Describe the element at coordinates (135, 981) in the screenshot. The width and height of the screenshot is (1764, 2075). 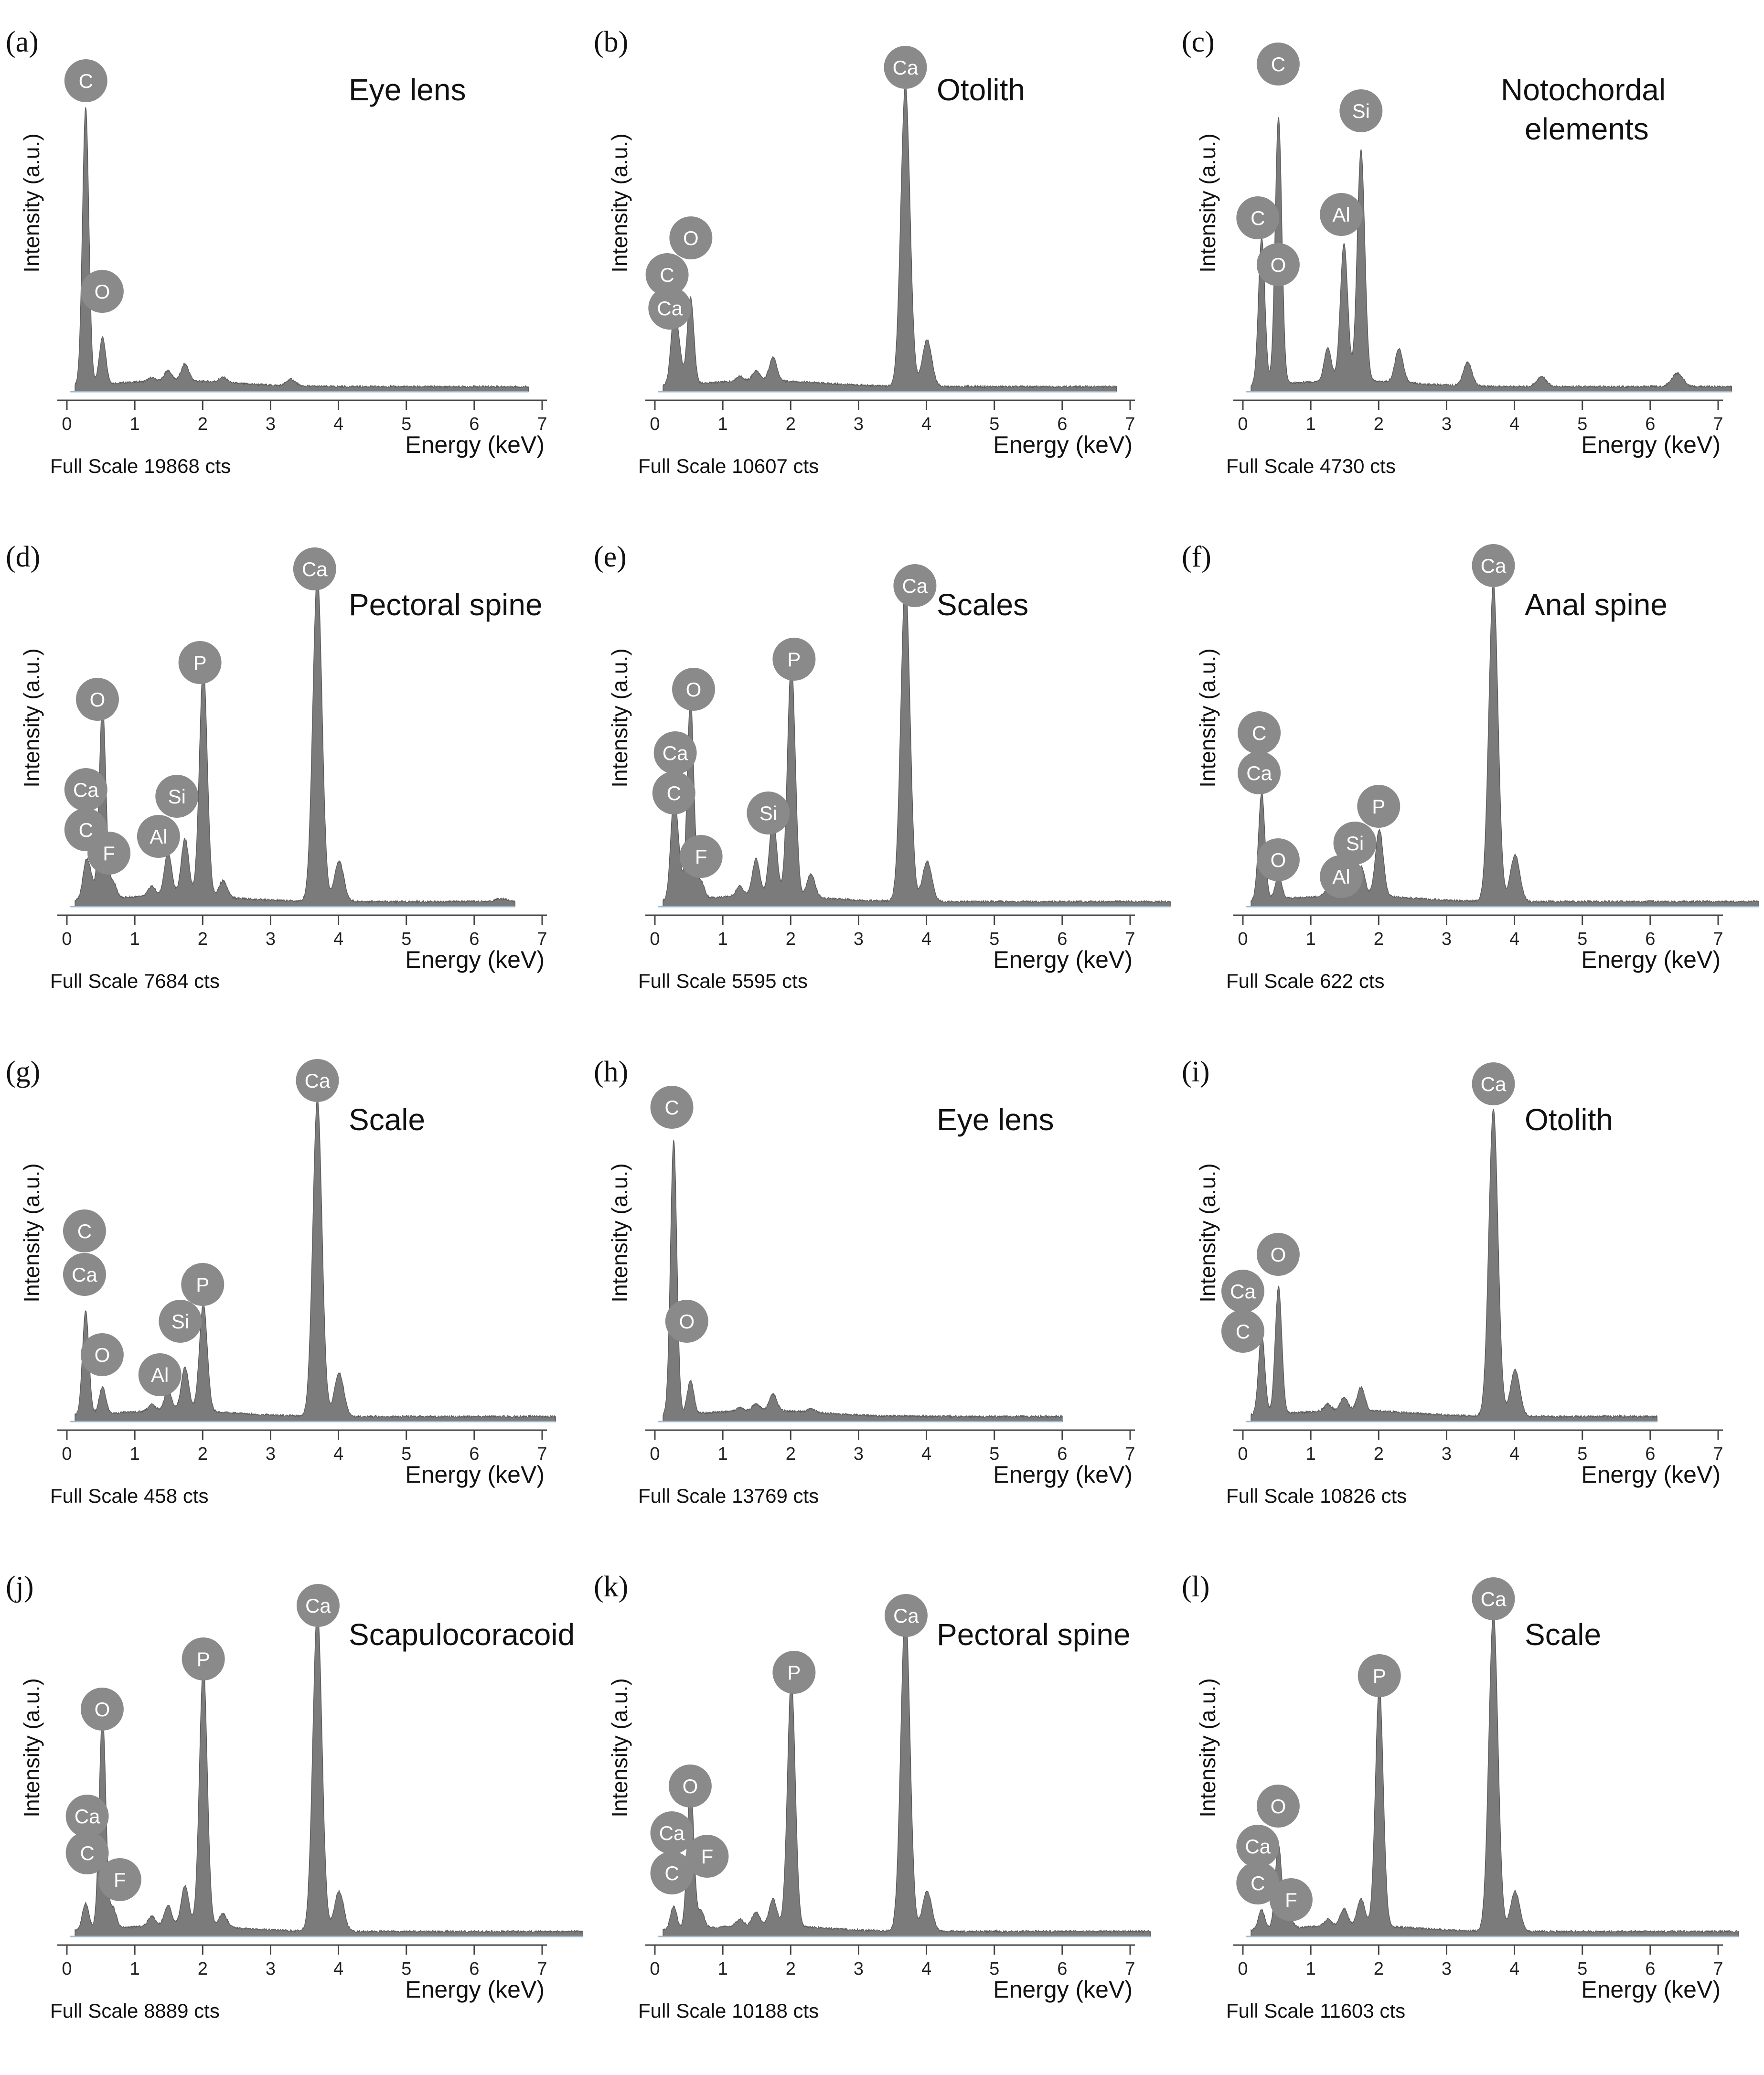
I see `full-scale-label: Full Scale 7684 cts` at that location.